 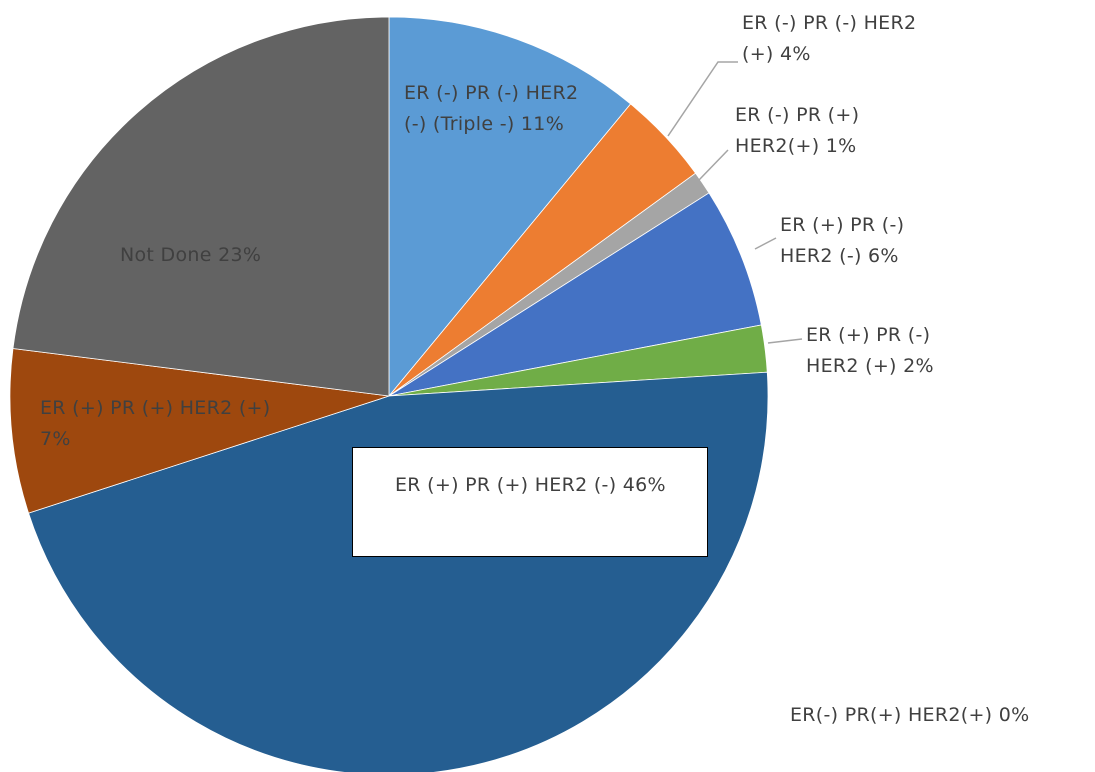 What do you see at coordinates (842, 240) in the screenshot?
I see `category-label: ER (+) PR (-) HER2 (-)` at bounding box center [842, 240].